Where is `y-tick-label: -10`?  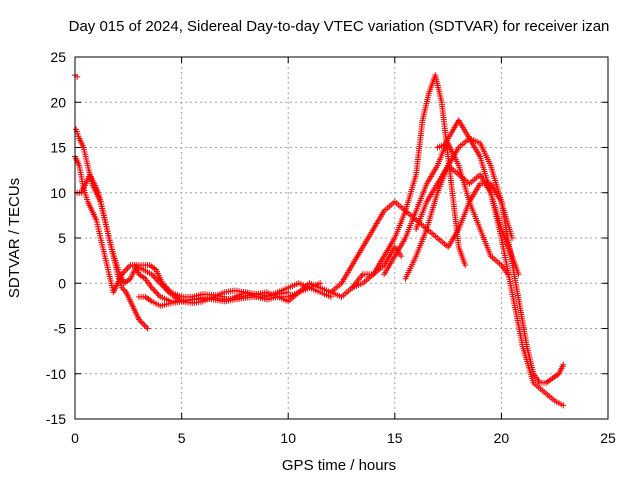 y-tick-label: -10 is located at coordinates (56, 374).